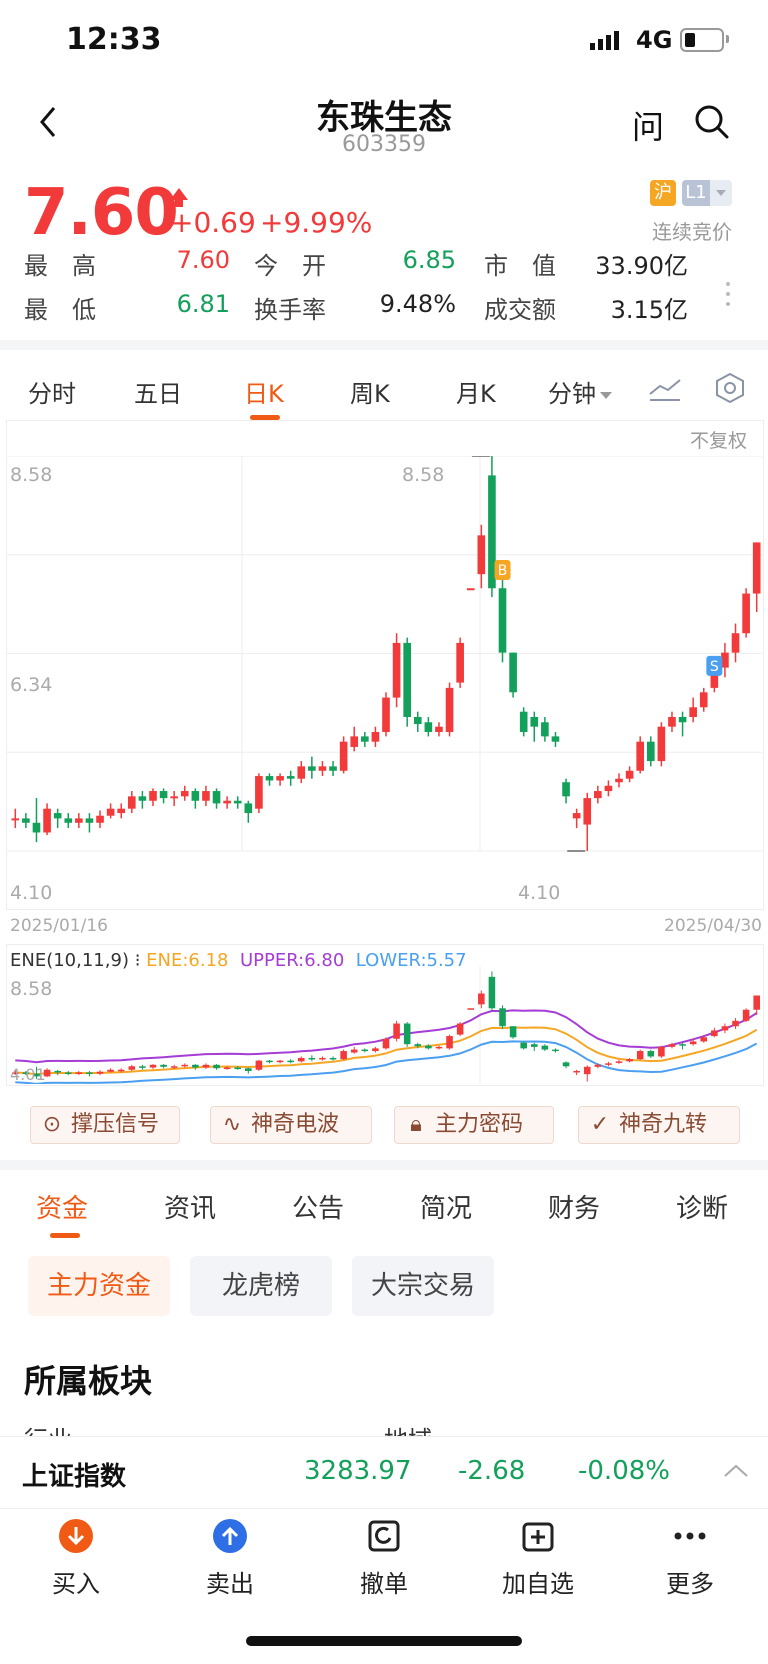 The height and width of the screenshot is (1664, 768). What do you see at coordinates (696, 193) in the screenshot?
I see `level-badge: L1` at bounding box center [696, 193].